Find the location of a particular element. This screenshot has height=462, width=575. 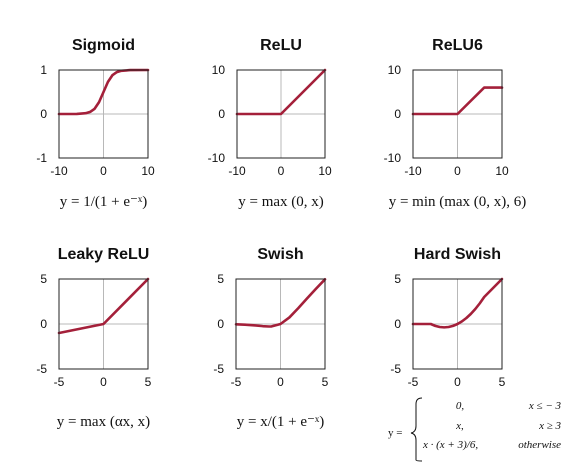

case-condition: x ≤ − 3 is located at coordinates (545, 406).